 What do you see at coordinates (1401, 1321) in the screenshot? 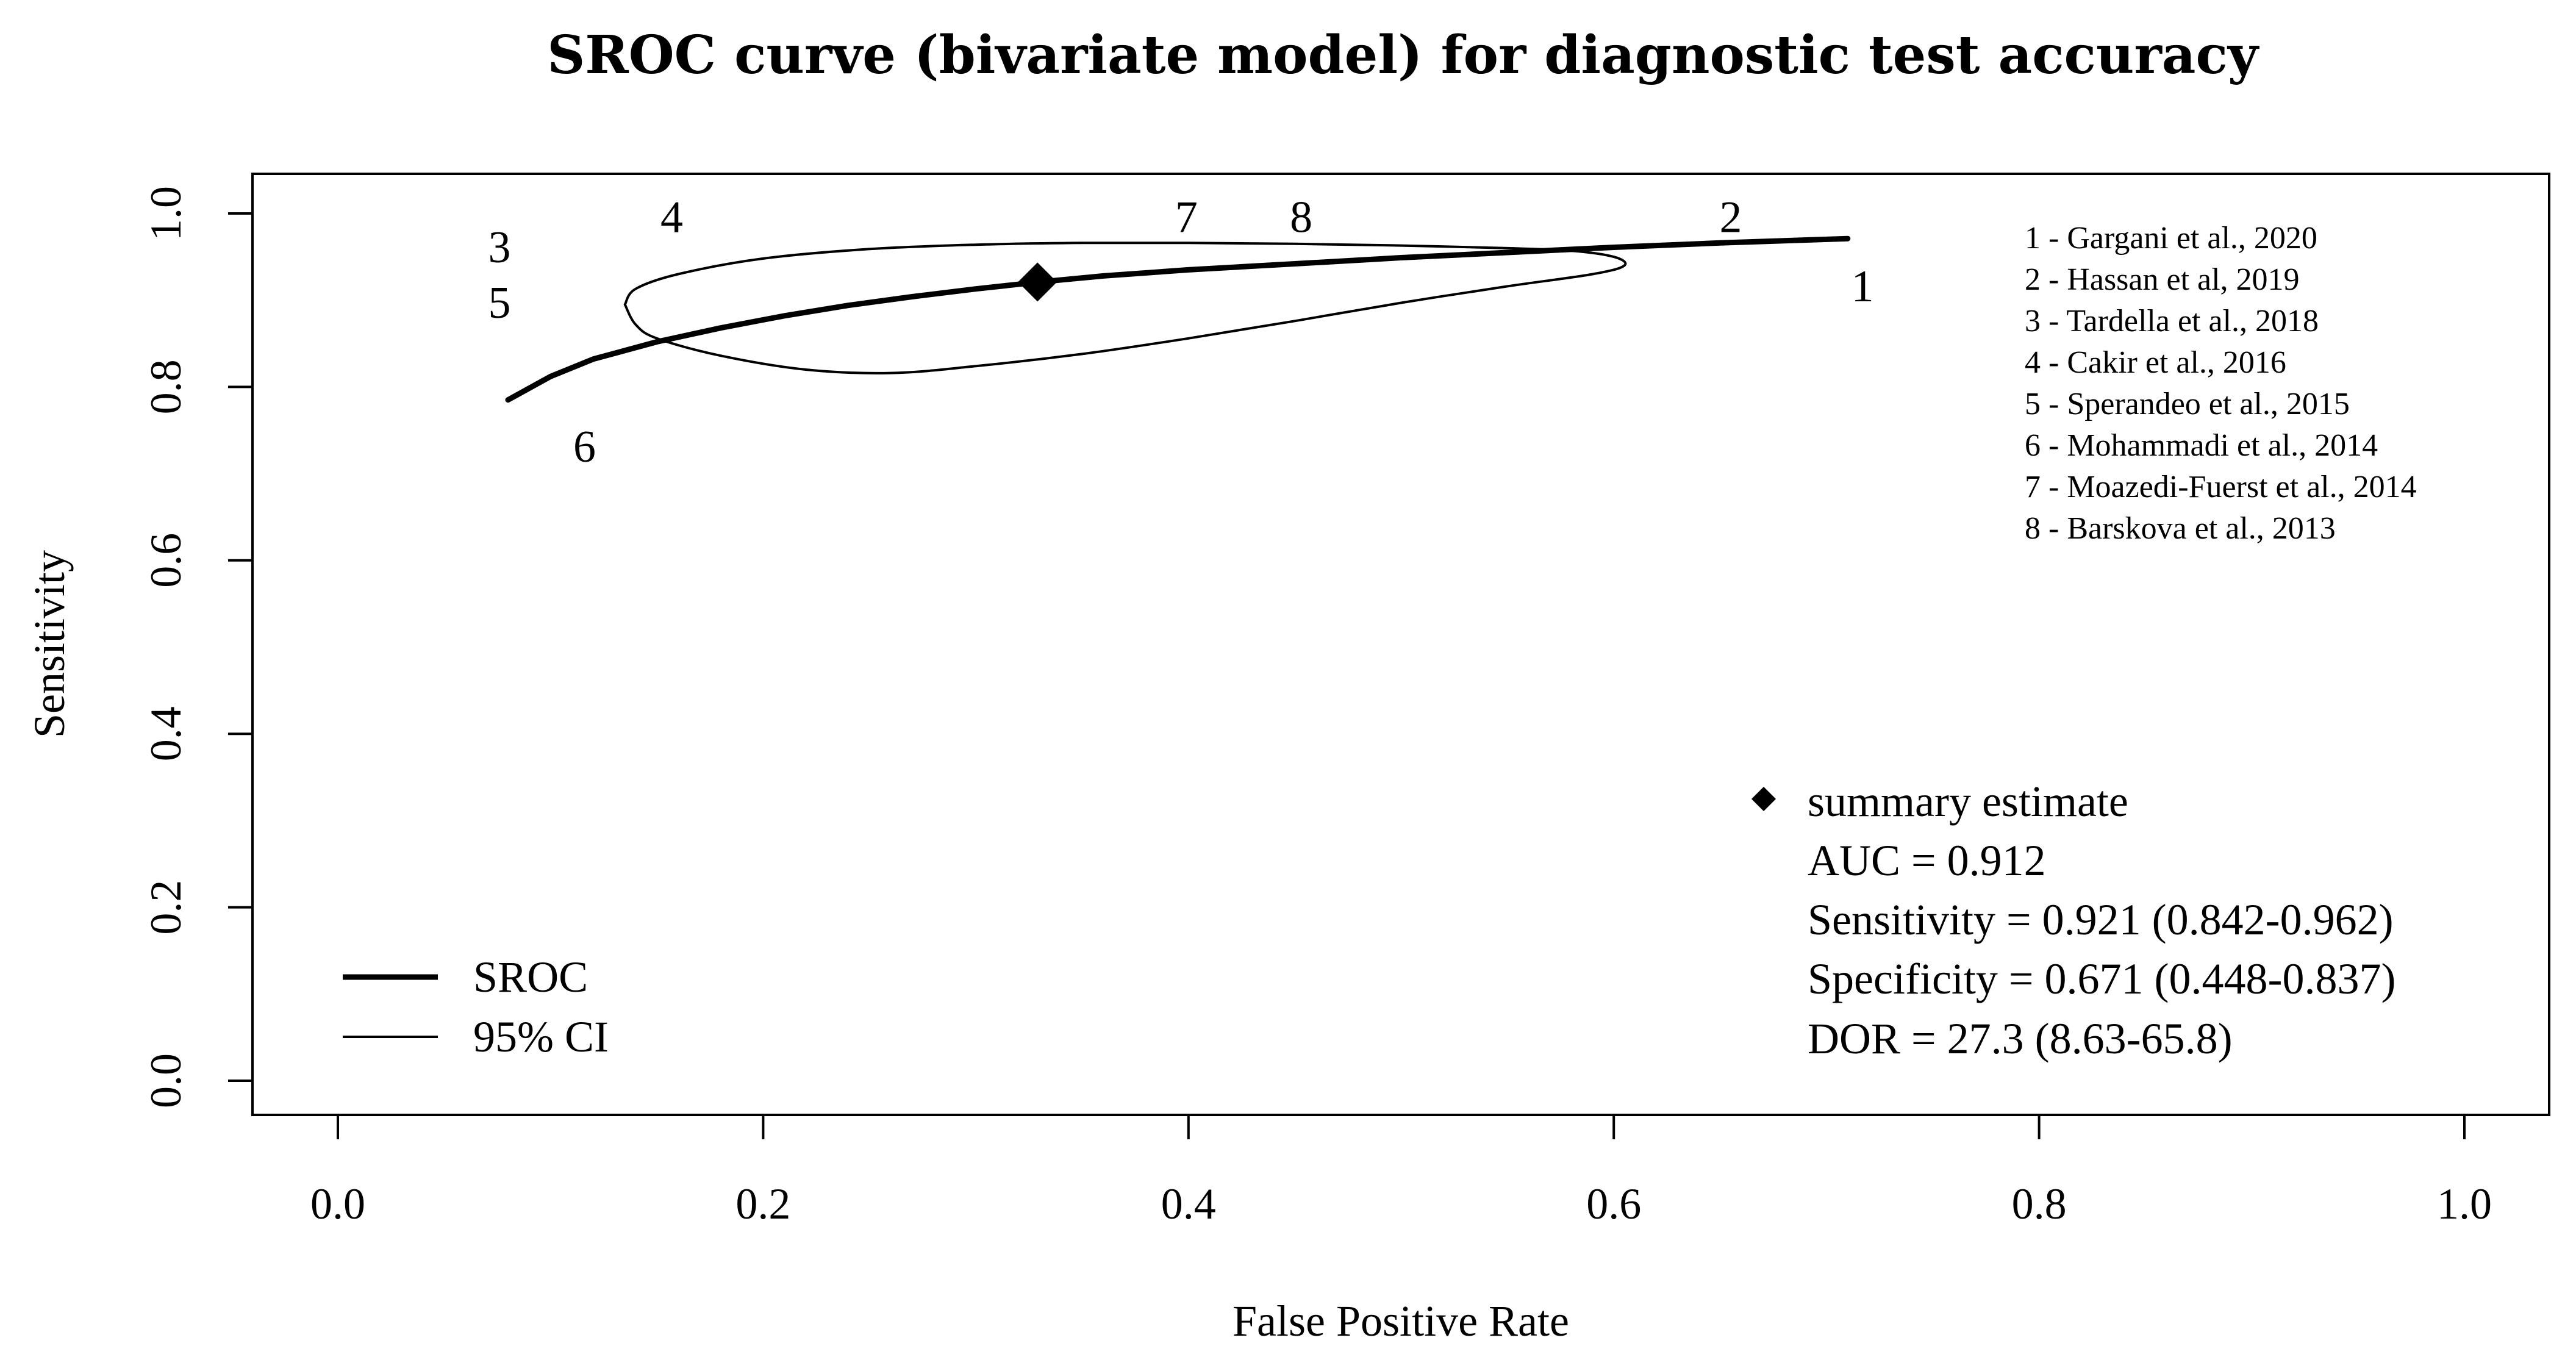
I see `x-axis-label: False Positive Rate` at bounding box center [1401, 1321].